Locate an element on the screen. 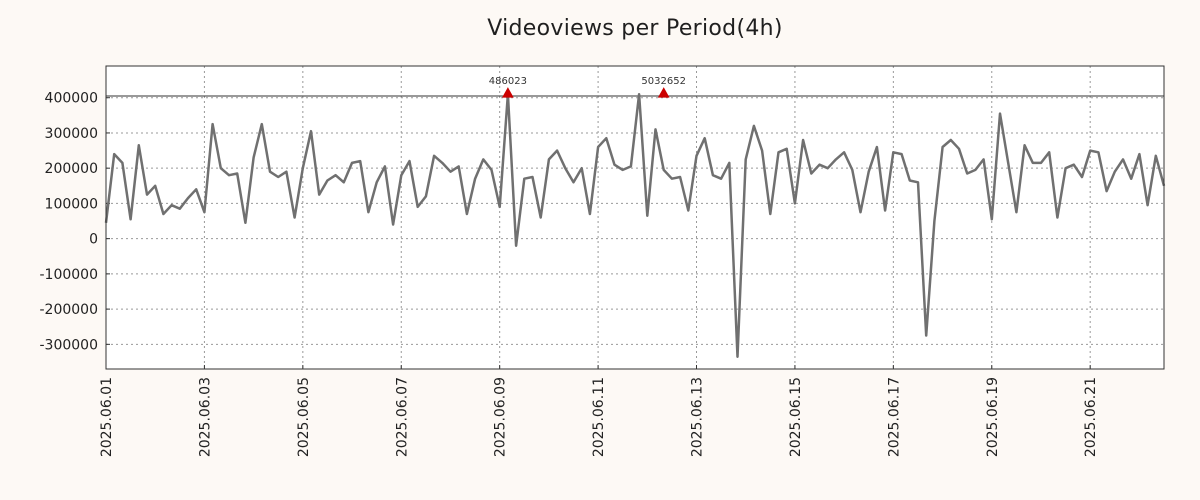 The image size is (1200, 500). y-tick-label: -200000 is located at coordinates (69, 310).